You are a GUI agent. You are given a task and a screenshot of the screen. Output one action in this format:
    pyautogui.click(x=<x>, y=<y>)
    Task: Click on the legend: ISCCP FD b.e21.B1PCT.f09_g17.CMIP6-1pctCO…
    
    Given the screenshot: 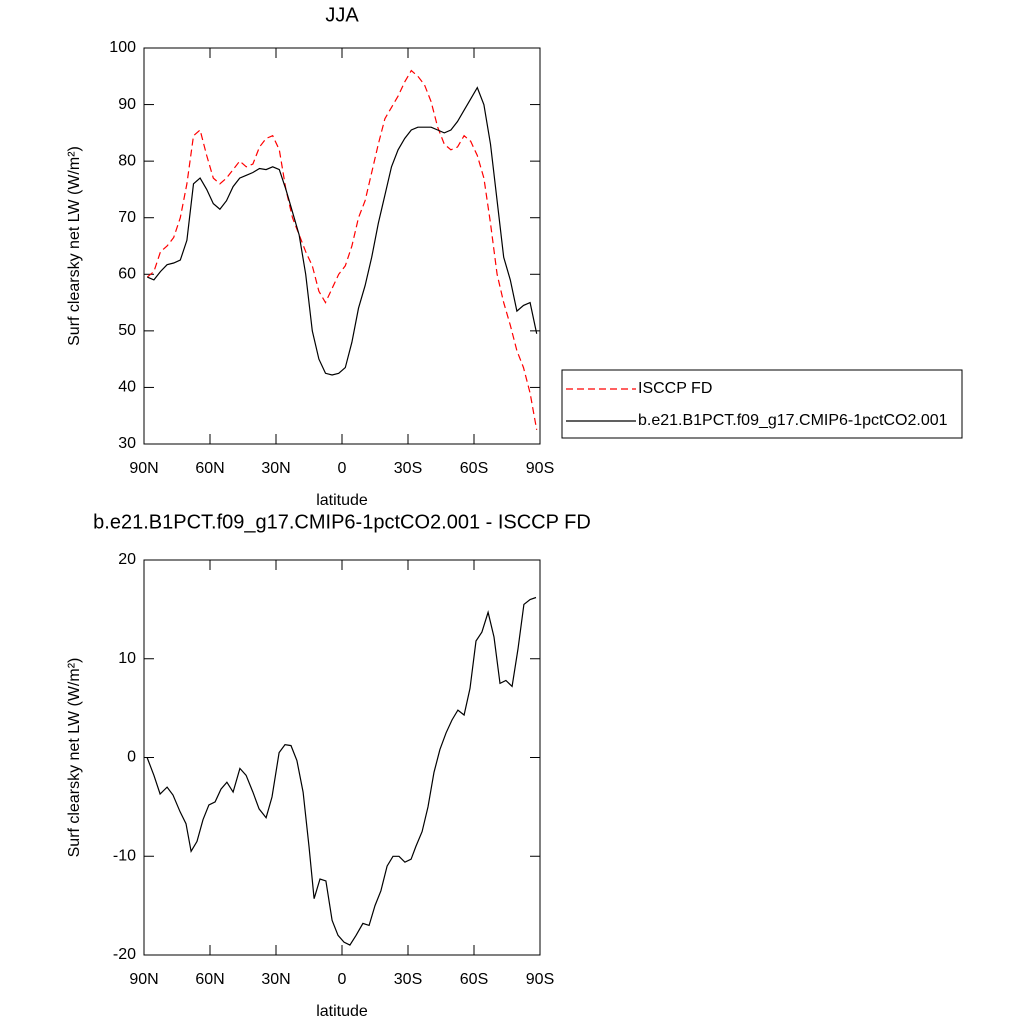 What is the action you would take?
    pyautogui.click(x=762, y=404)
    